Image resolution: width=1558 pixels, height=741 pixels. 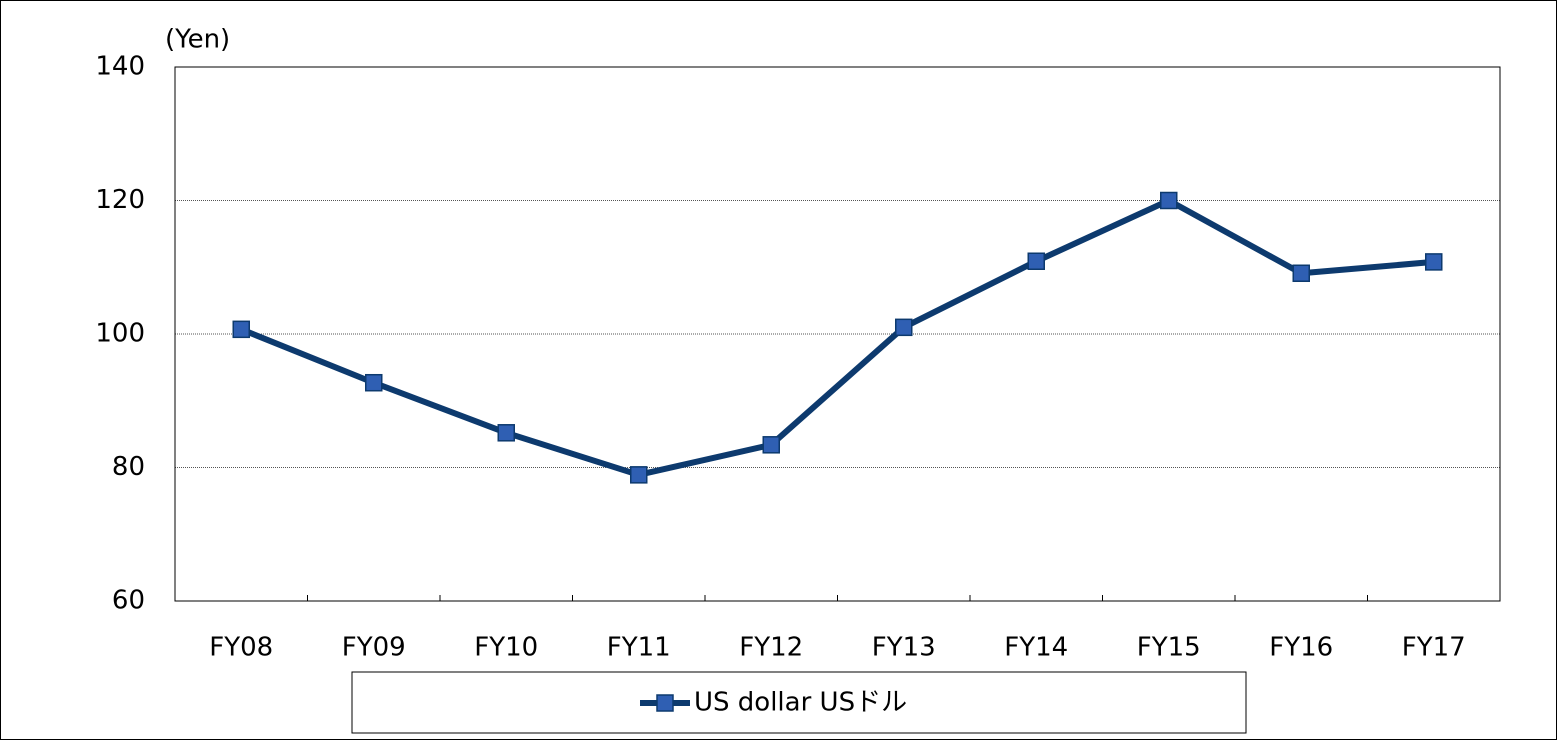 I want to click on y-tick-label: 140, so click(x=120, y=67).